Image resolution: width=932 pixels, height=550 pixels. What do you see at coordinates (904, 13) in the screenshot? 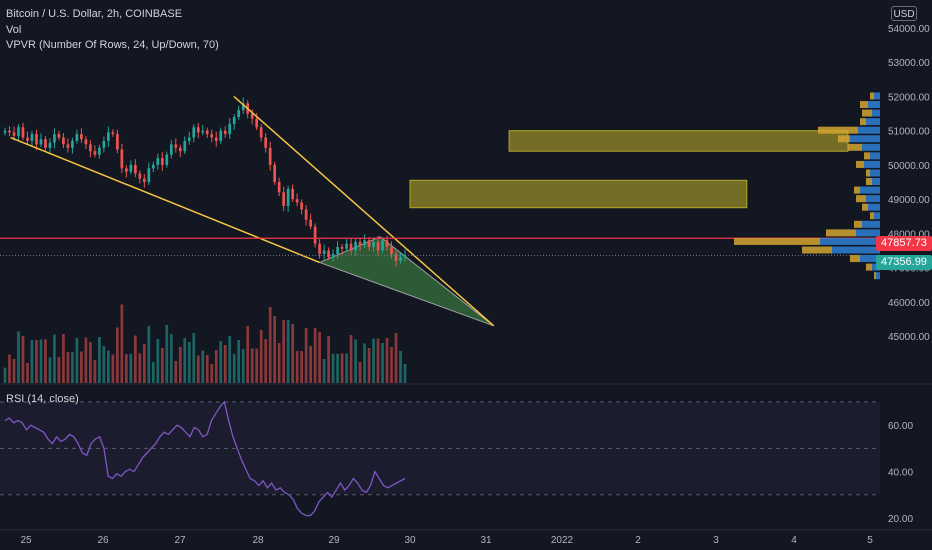
I see `currency-button: USD` at bounding box center [904, 13].